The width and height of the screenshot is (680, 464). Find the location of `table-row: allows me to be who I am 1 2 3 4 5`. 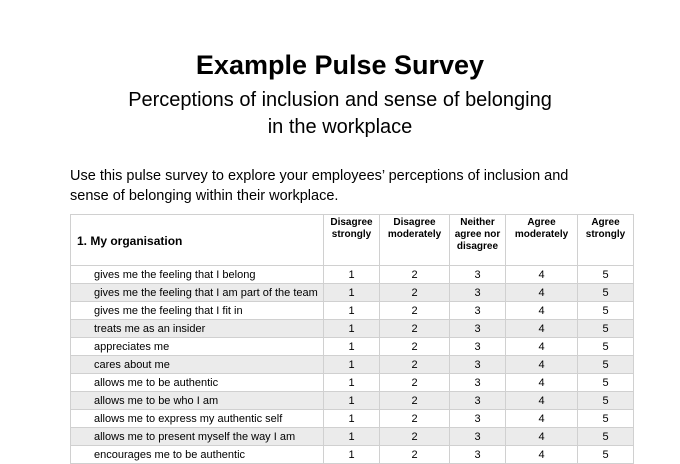

table-row: allows me to be who I am 1 2 3 4 5 is located at coordinates (352, 400).